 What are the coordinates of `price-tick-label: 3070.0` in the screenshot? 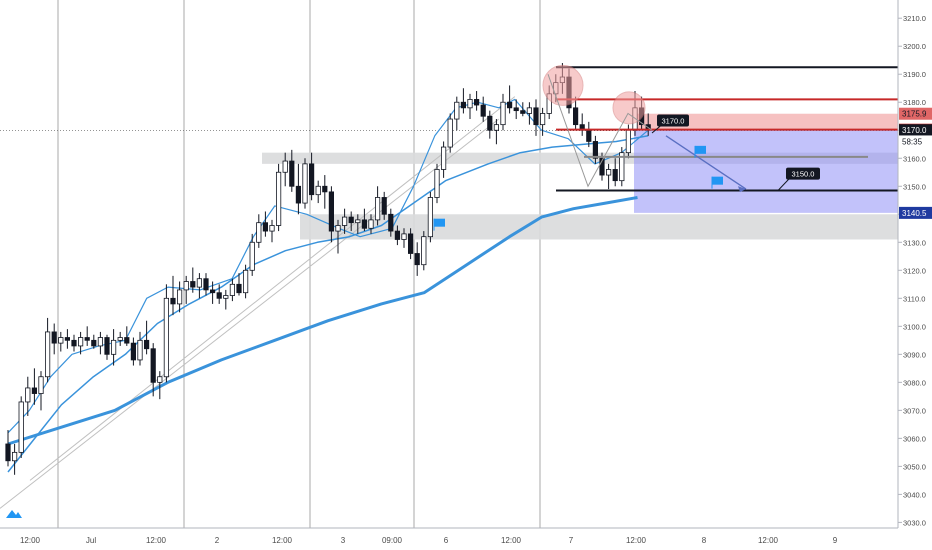 It's located at (914, 410).